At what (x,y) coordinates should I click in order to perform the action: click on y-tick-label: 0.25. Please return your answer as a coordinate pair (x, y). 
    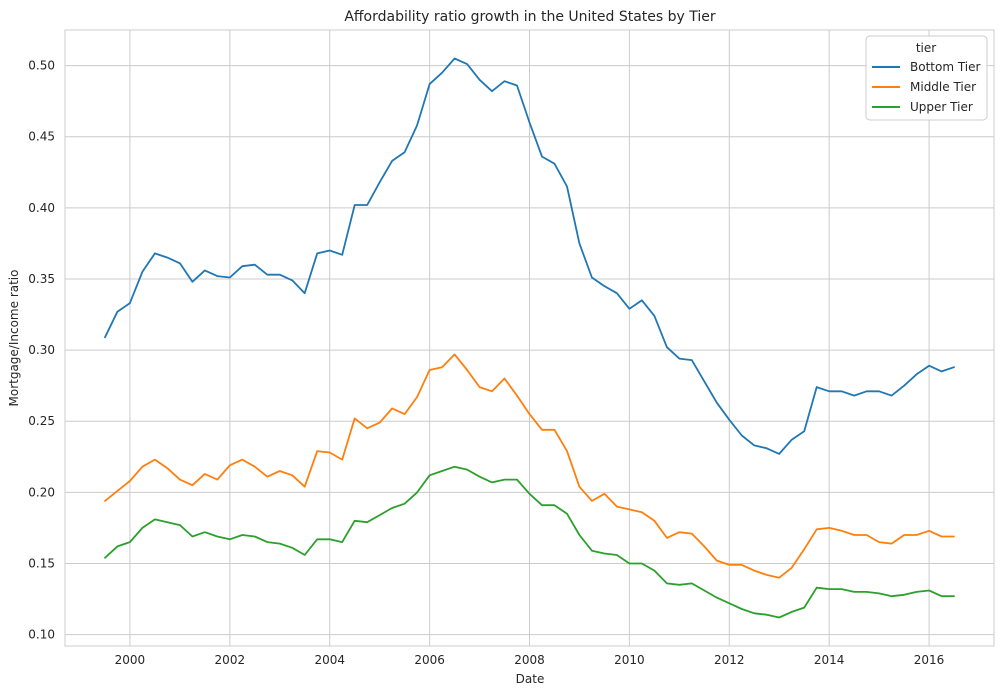
    Looking at the image, I should click on (41, 421).